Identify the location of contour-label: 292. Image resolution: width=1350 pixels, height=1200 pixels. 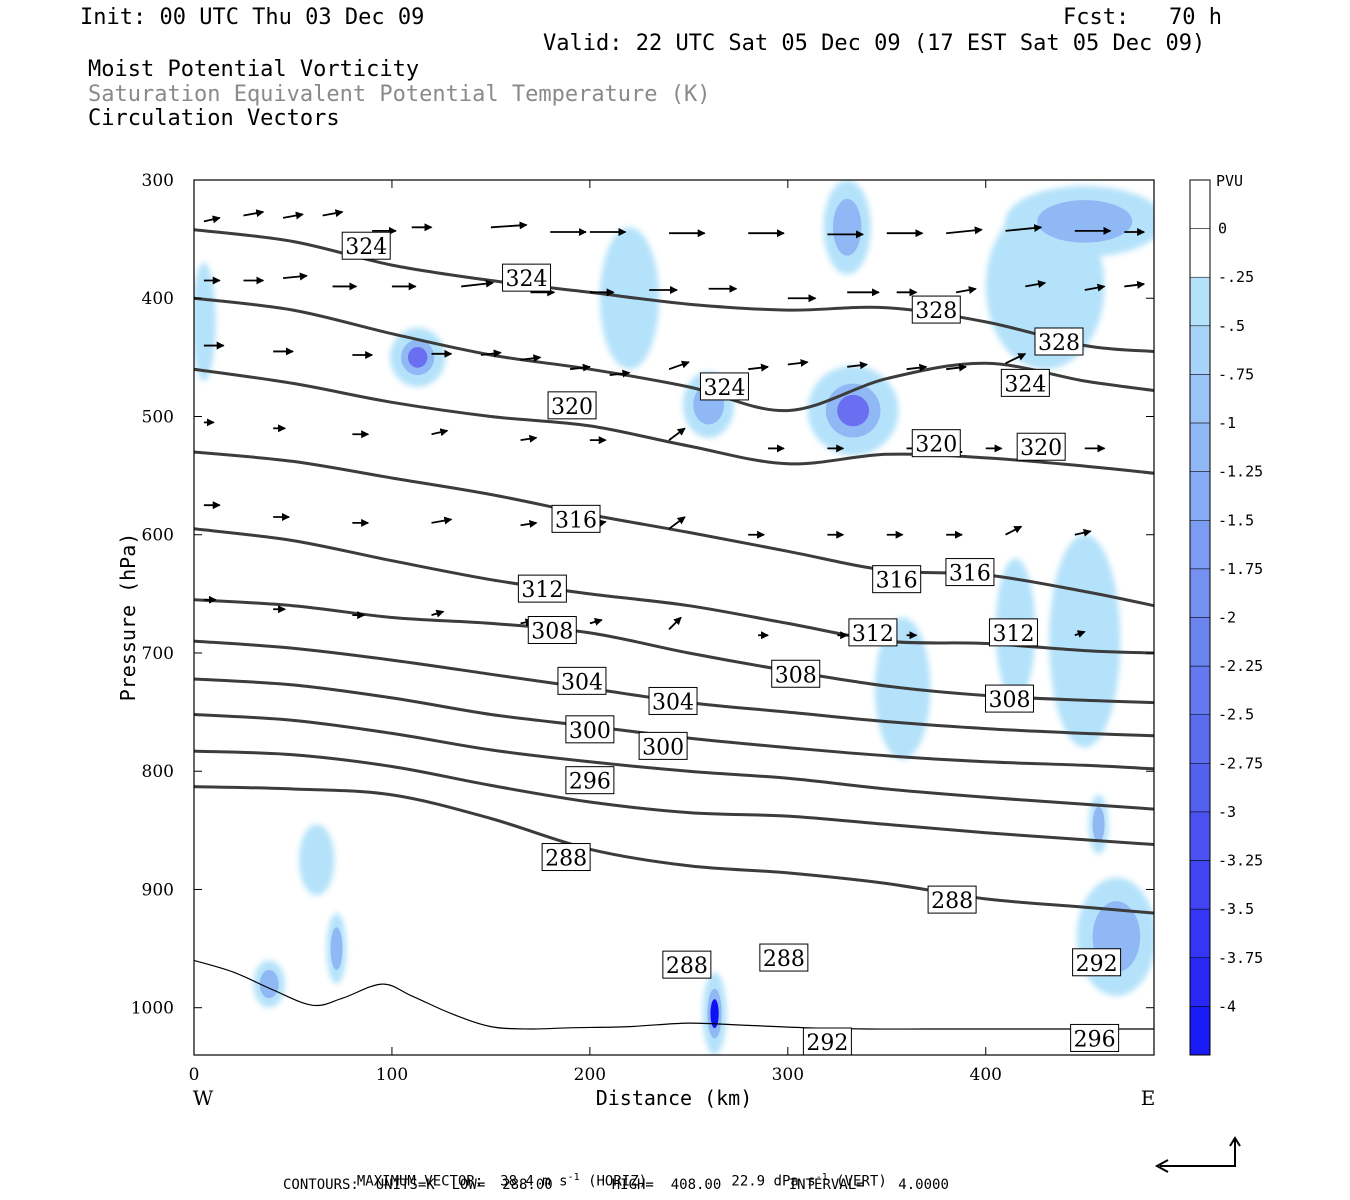
(827, 1041).